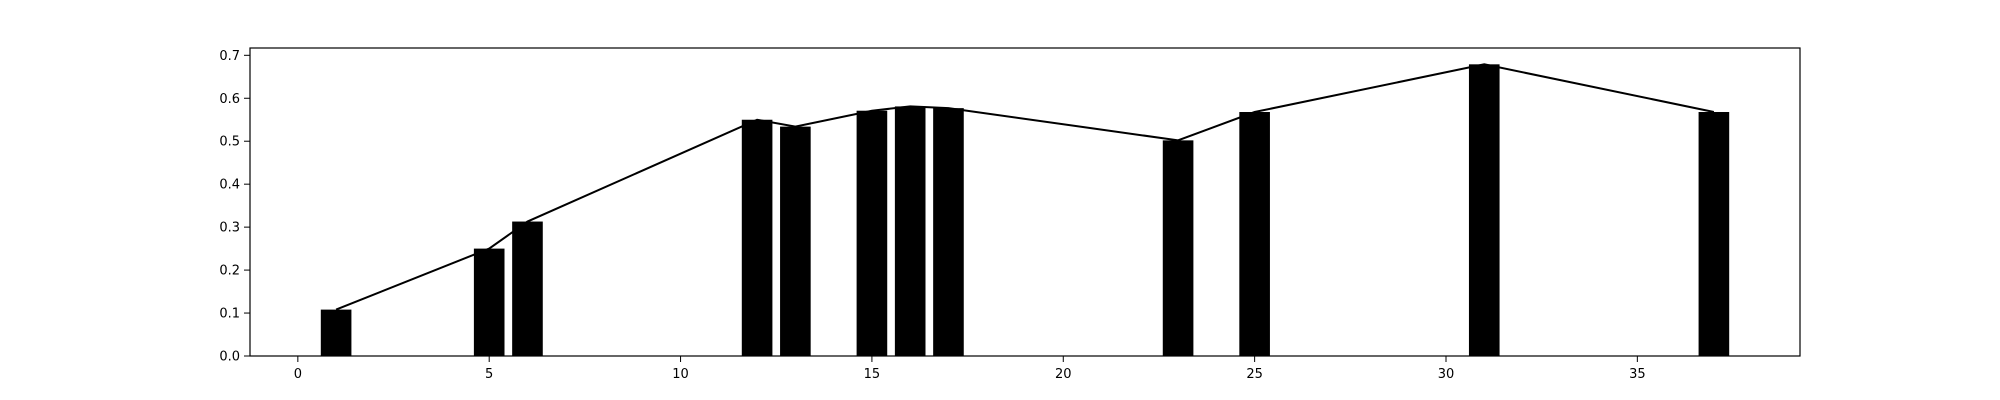 Image resolution: width=2000 pixels, height=400 pixels. What do you see at coordinates (229, 357) in the screenshot?
I see `y-tick-label-0.0: 0.0` at bounding box center [229, 357].